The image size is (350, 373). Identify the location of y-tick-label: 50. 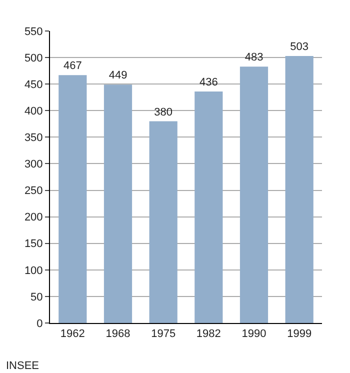
(36, 297).